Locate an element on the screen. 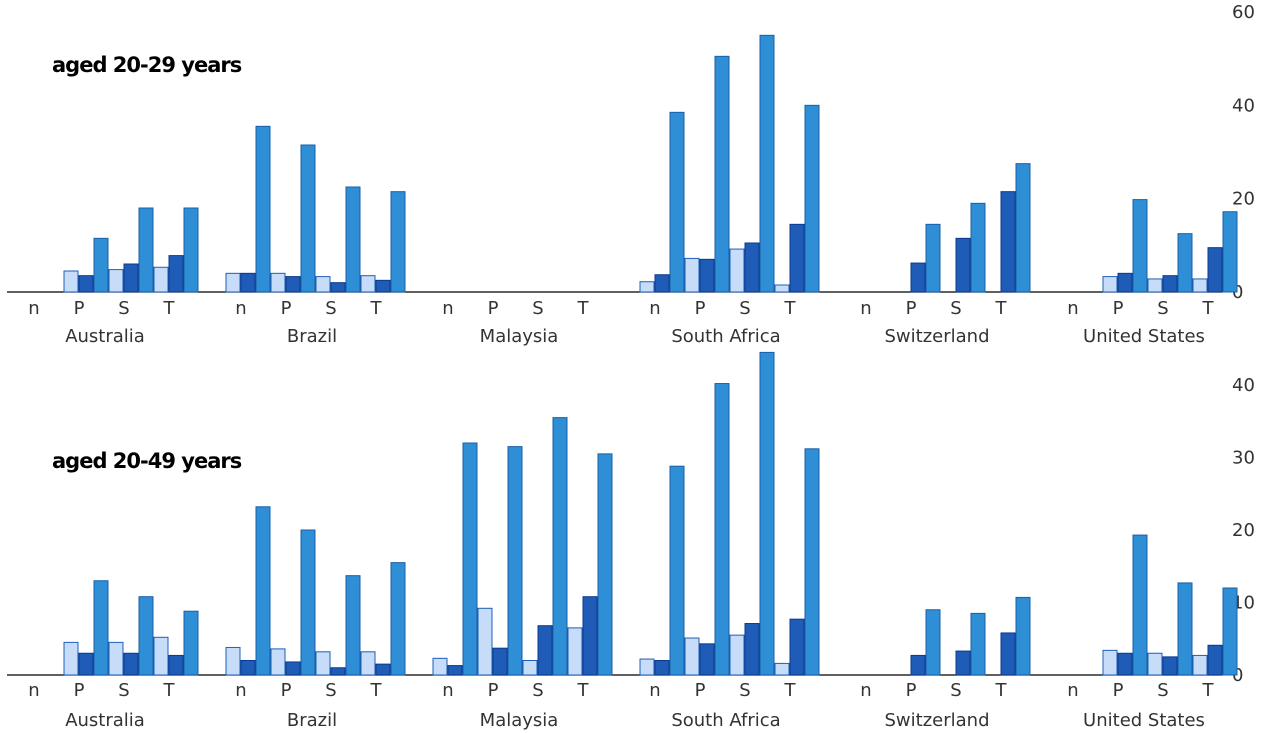  category-label: United States is located at coordinates (1144, 336).